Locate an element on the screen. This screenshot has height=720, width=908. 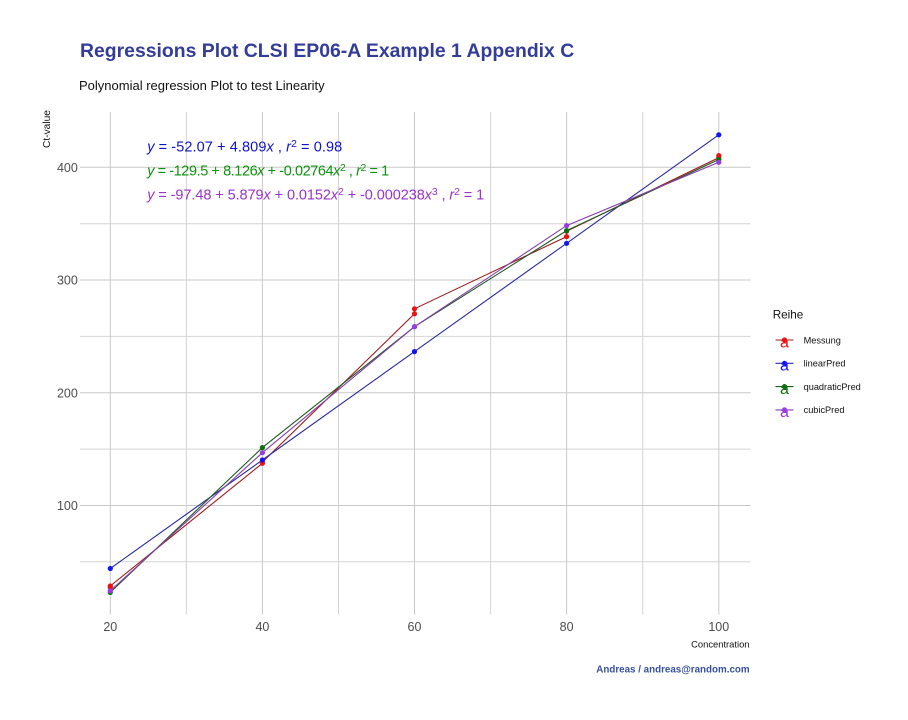
svg-text: 300 is located at coordinates (67, 281).